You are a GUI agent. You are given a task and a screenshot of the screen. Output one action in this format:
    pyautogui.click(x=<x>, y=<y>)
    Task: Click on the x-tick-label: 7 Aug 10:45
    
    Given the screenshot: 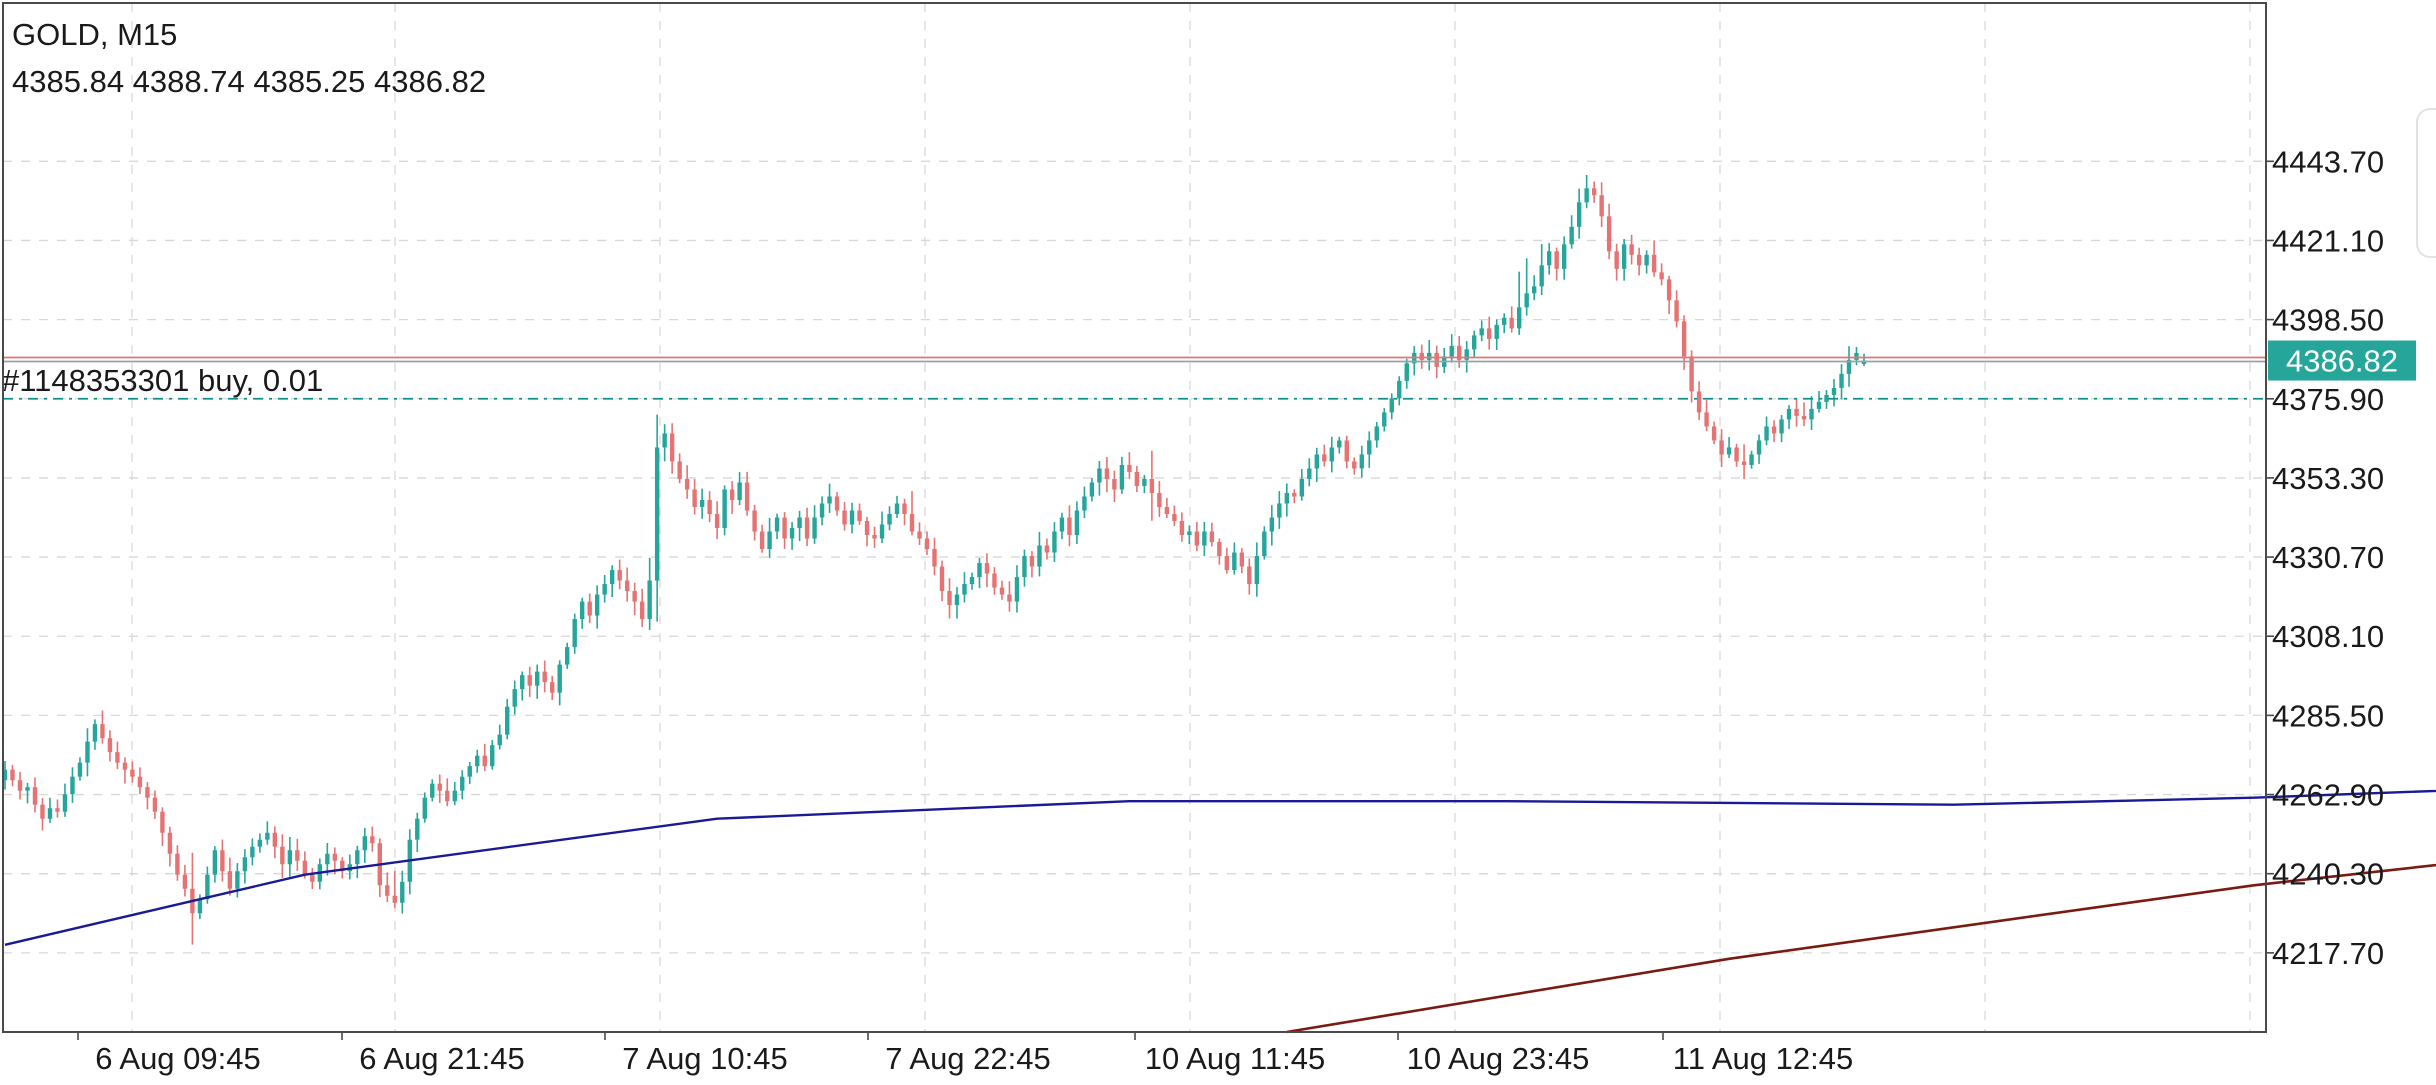 What is the action you would take?
    pyautogui.click(x=705, y=1058)
    